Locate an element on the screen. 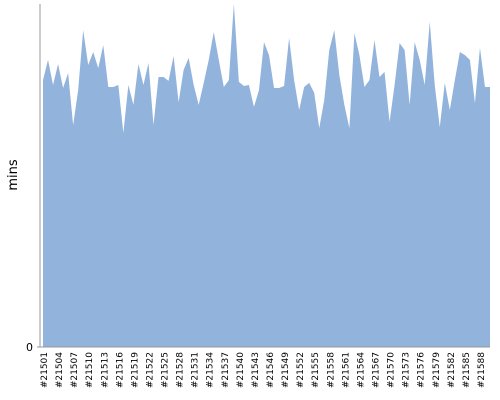  x-tick-label: #21537 is located at coordinates (226, 370).